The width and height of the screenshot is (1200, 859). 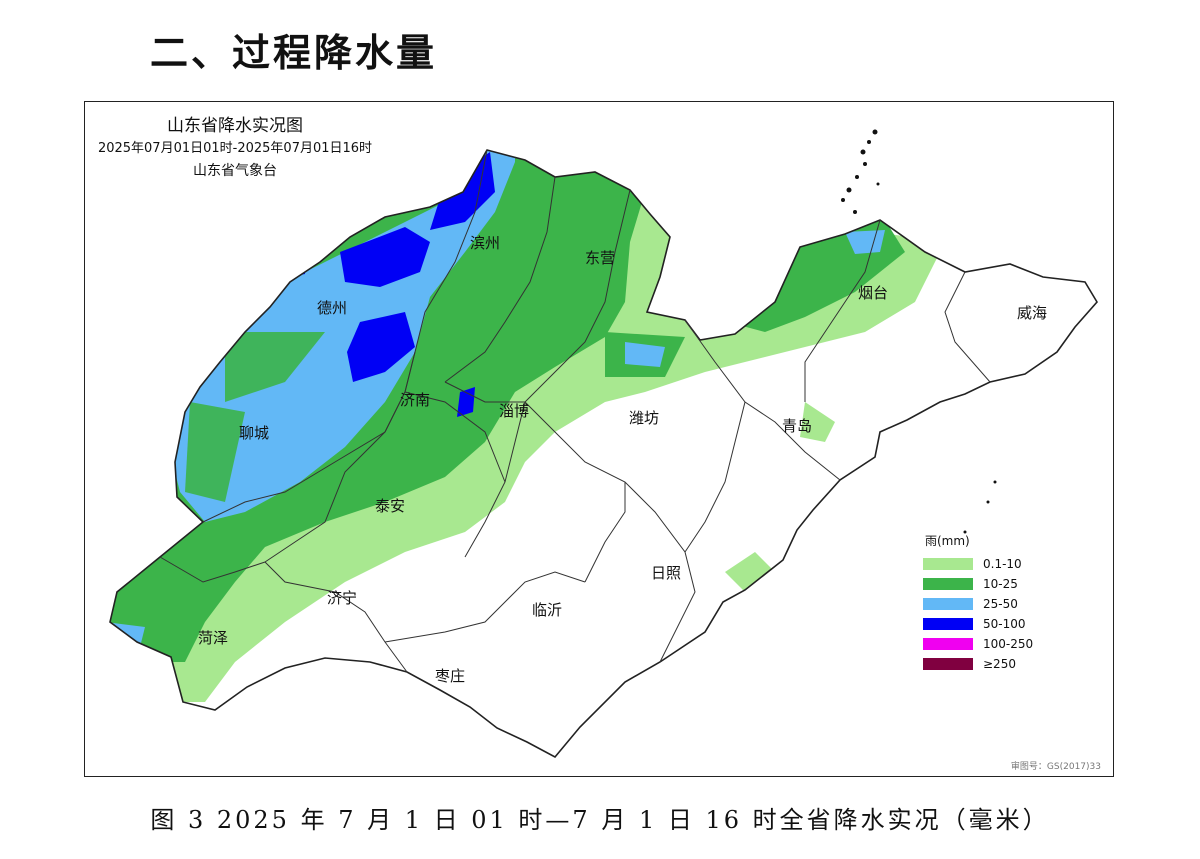 I want to click on city-label-liaocheng: 聊城, so click(x=254, y=433).